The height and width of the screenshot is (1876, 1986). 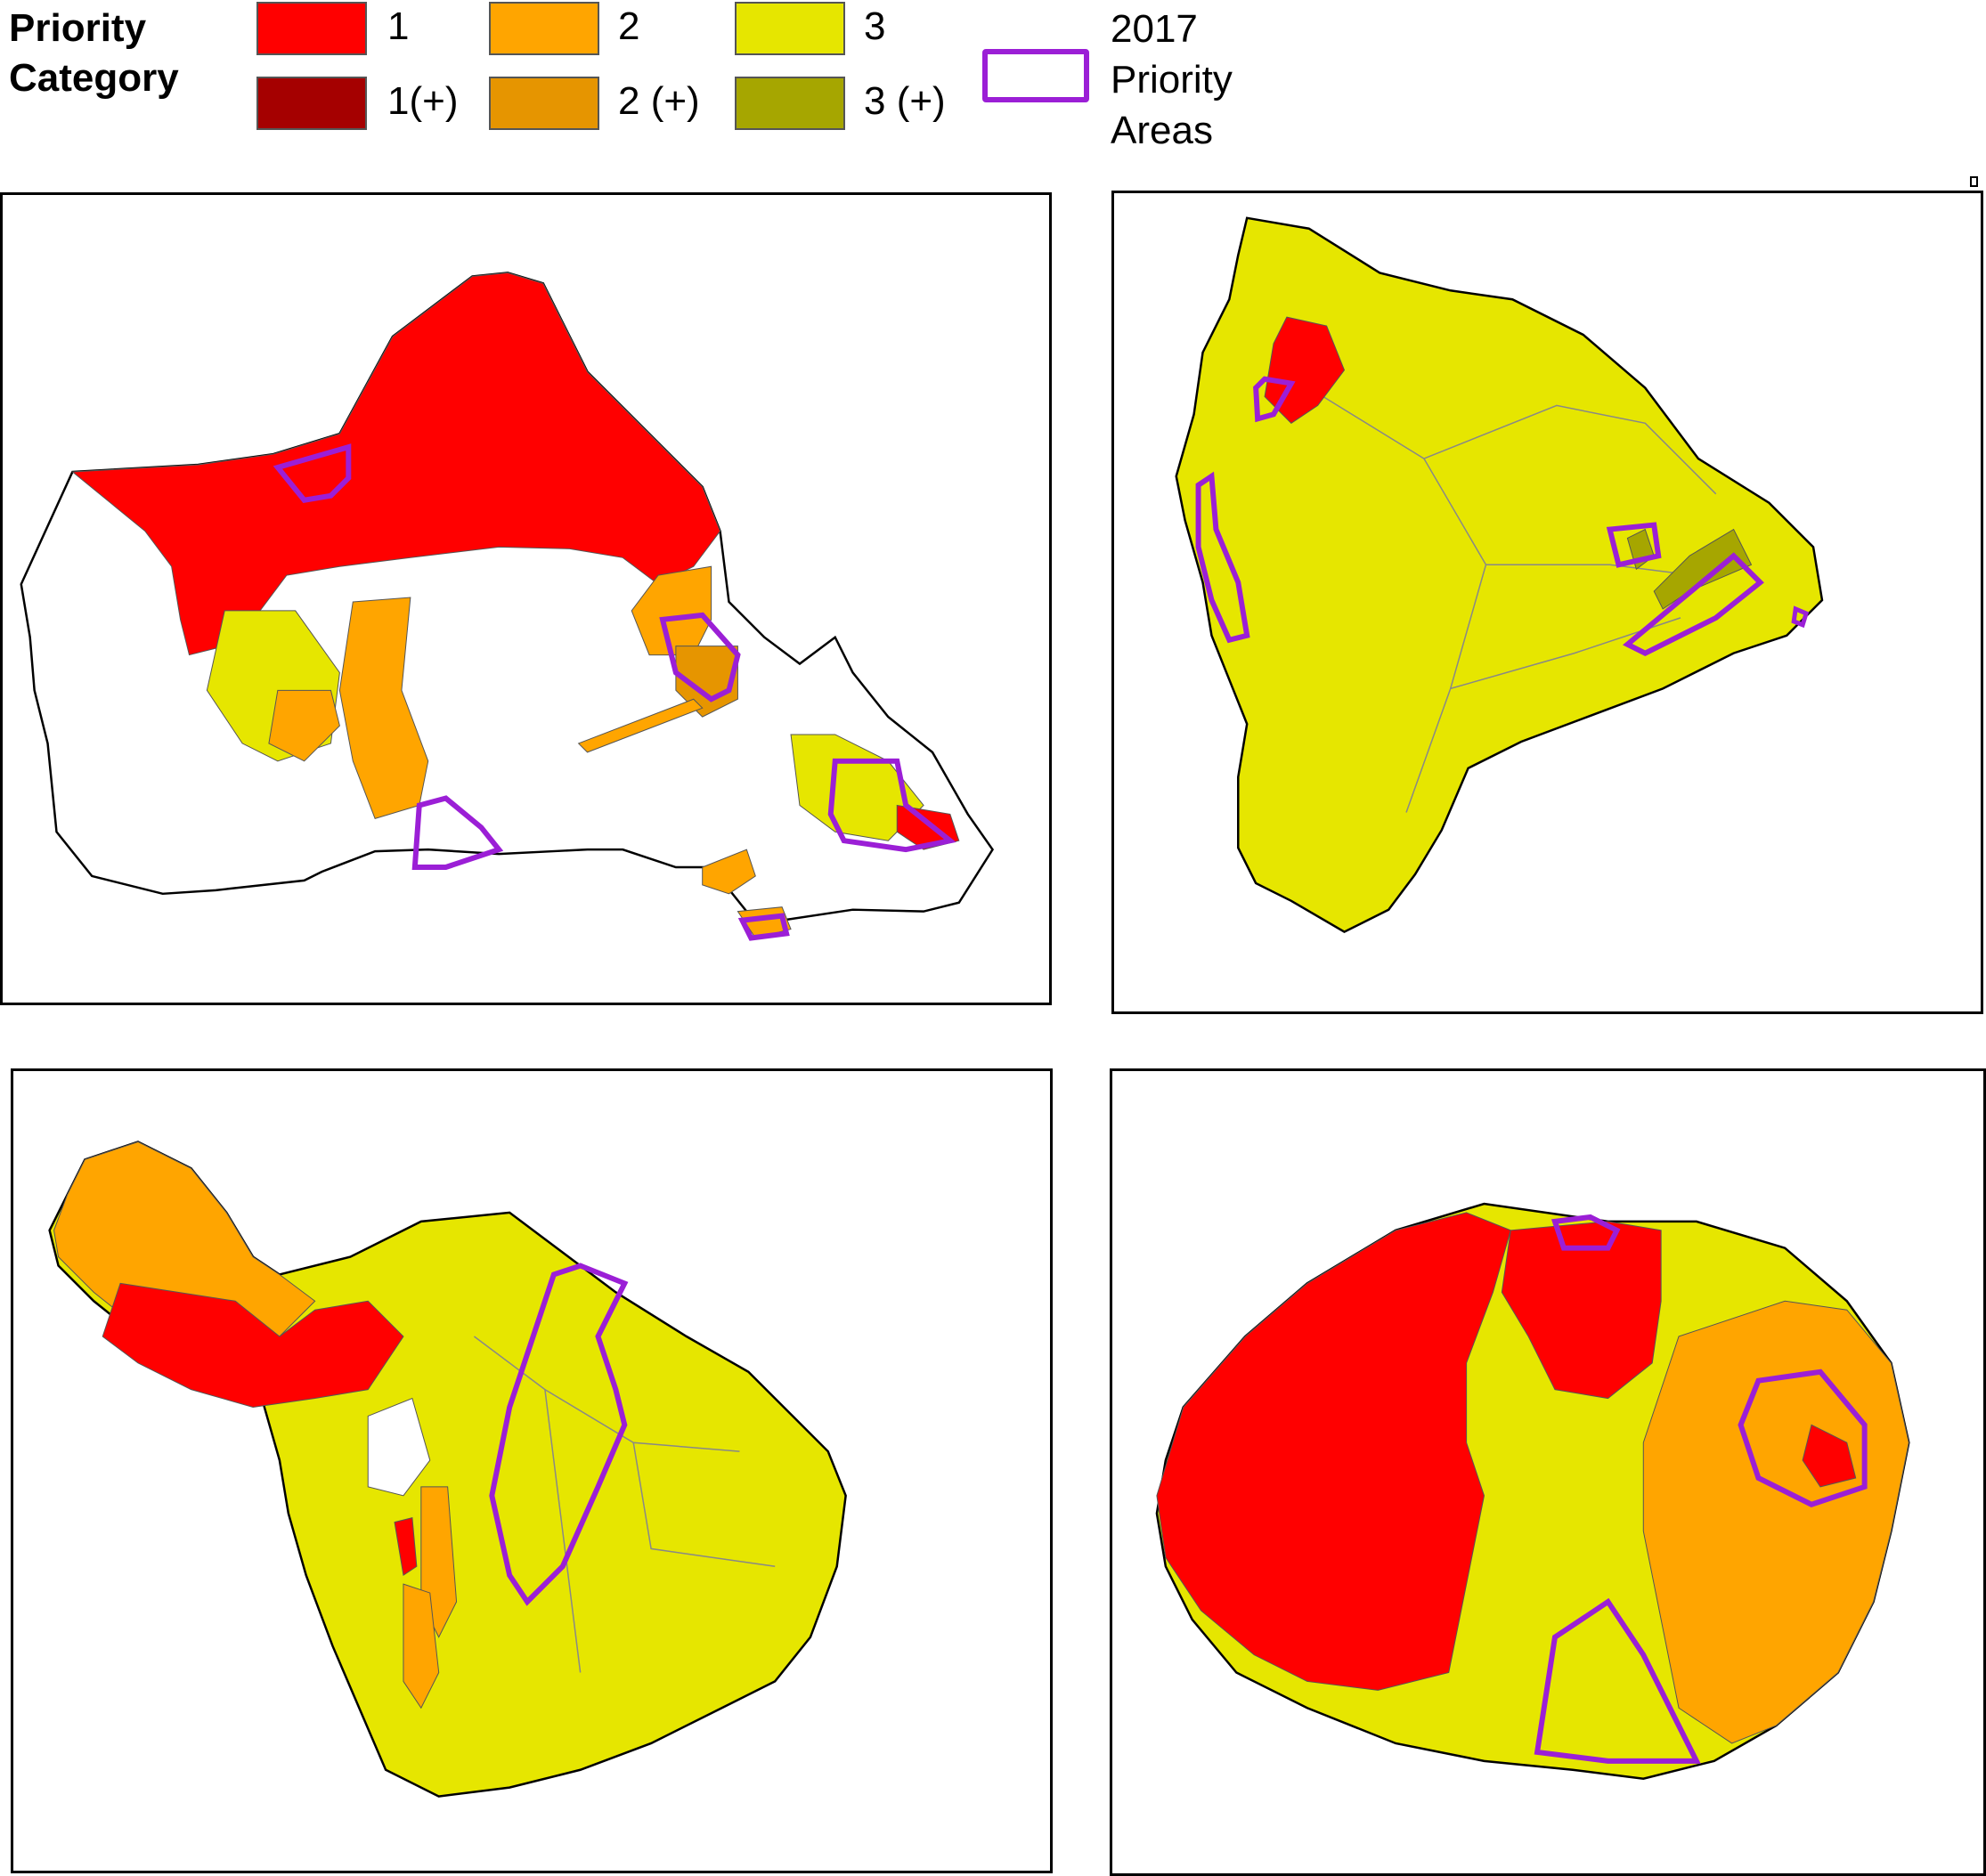 I want to click on hawaii-priority-area-east-tip, so click(x=1800, y=617).